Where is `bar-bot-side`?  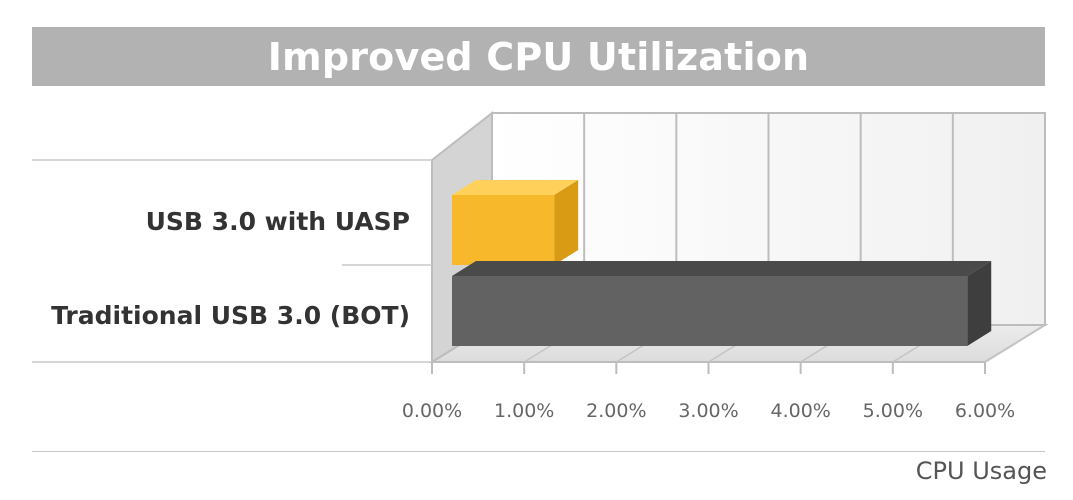
bar-bot-side is located at coordinates (979, 303).